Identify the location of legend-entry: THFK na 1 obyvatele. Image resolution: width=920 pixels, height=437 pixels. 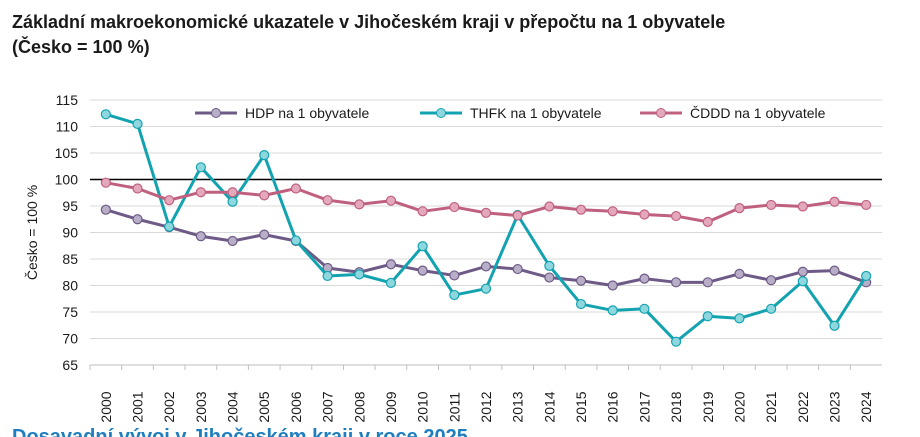
(511, 113).